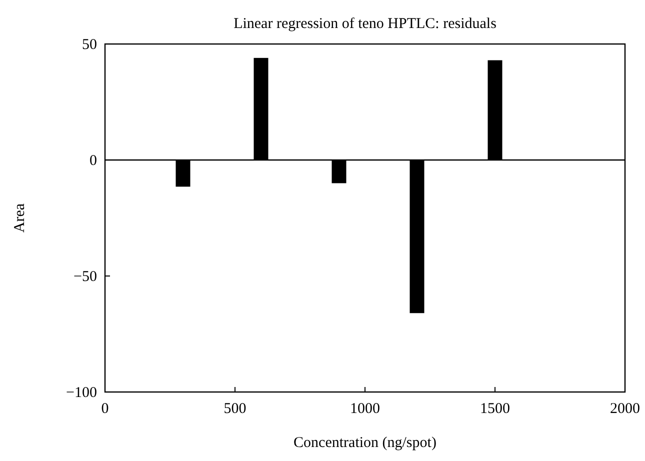 This screenshot has width=645, height=461. Describe the element at coordinates (235, 409) in the screenshot. I see `x-tick-label: 500` at that location.